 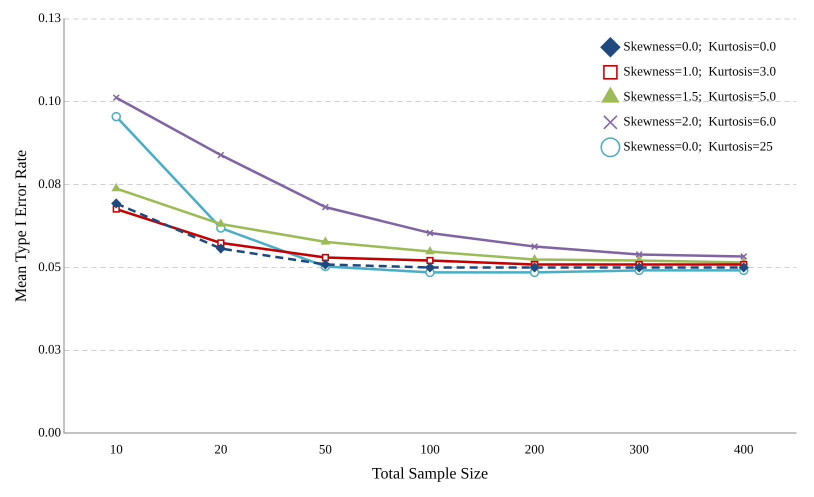 What do you see at coordinates (221, 448) in the screenshot?
I see `x-tick-label: 20` at bounding box center [221, 448].